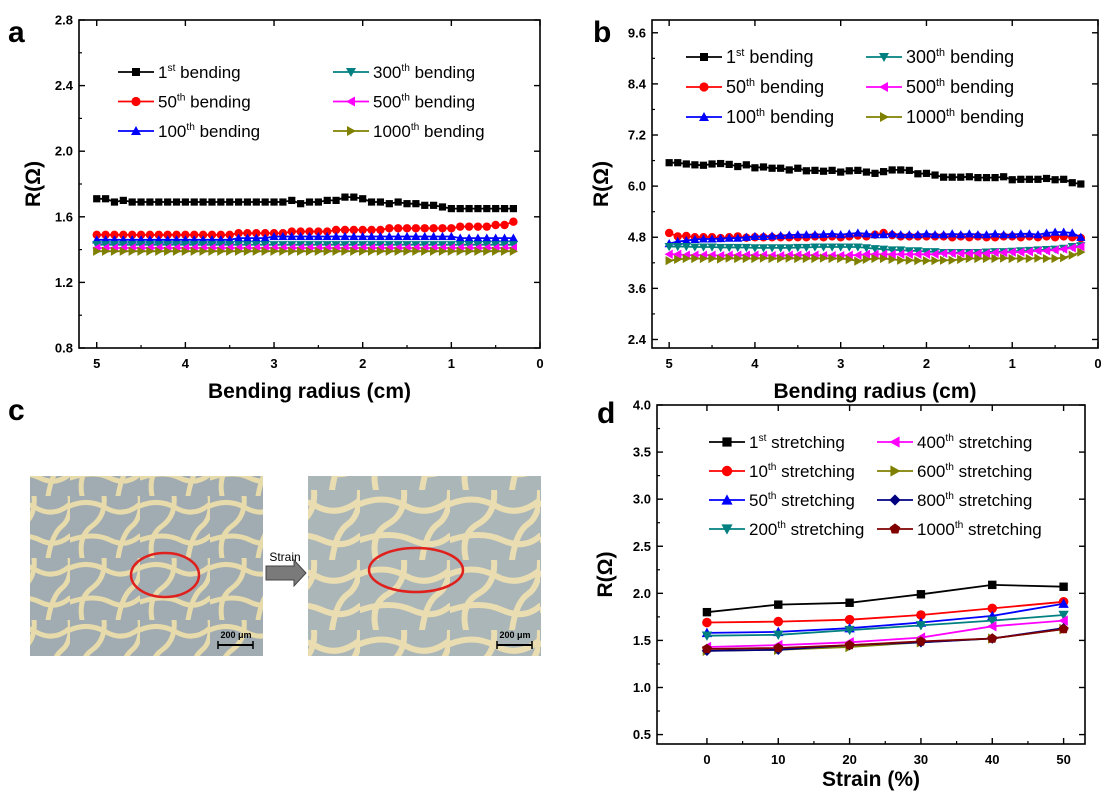  What do you see at coordinates (305, 228) in the screenshot?
I see `series-50th-bending` at bounding box center [305, 228].